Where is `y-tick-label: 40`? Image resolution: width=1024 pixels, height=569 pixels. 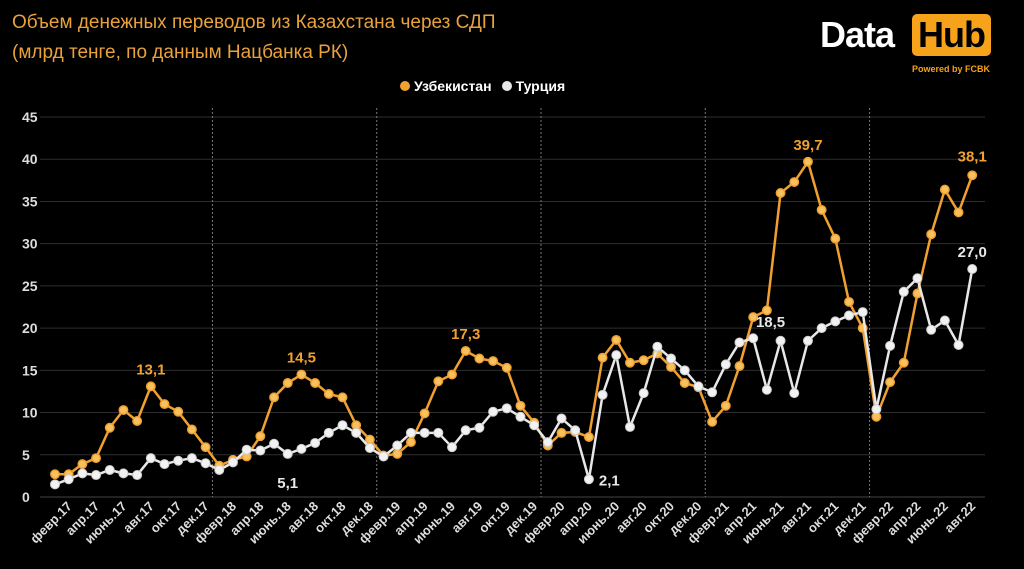
y-tick-label: 40 is located at coordinates (30, 159).